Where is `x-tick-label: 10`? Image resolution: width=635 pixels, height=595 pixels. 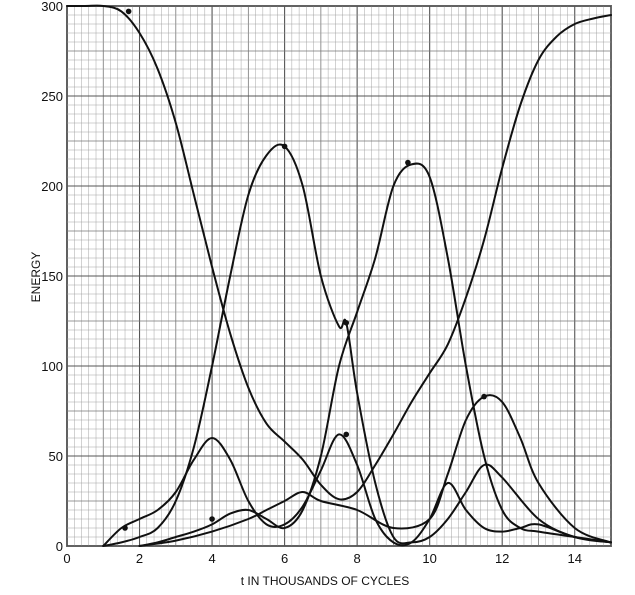
x-tick-label: 10 is located at coordinates (429, 558).